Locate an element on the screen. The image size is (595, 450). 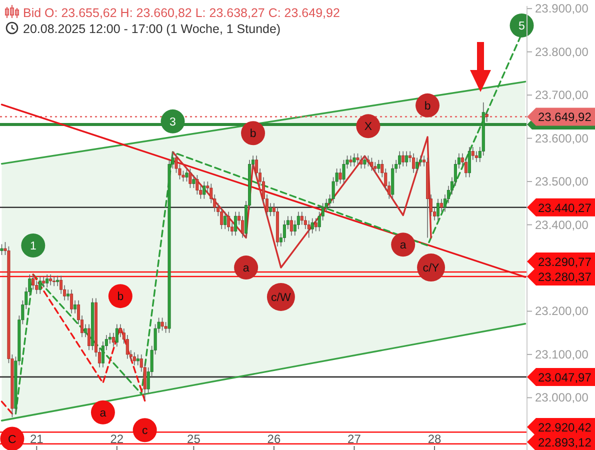
ref-line-label: 23.440,27 is located at coordinates (565, 207).